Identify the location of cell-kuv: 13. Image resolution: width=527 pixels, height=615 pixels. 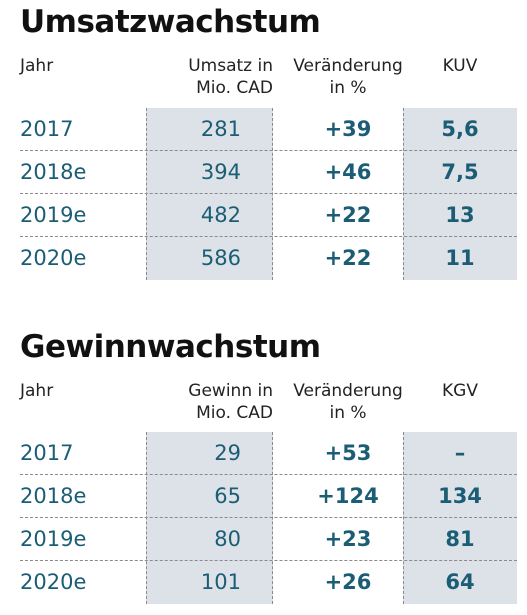
(460, 215).